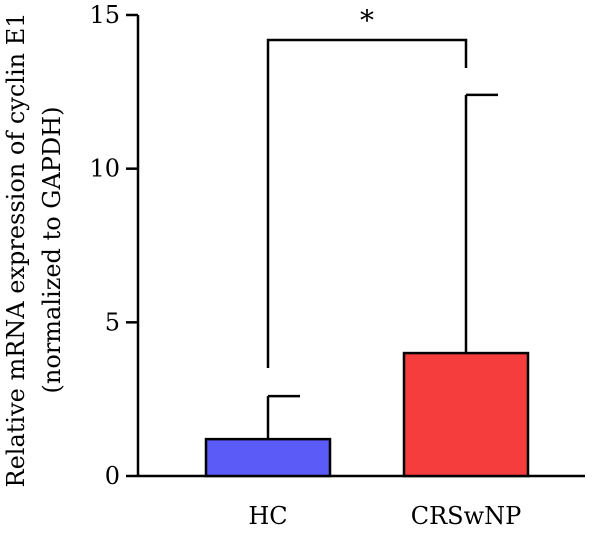 The image size is (600, 535). I want to click on significance-marker: *, so click(367, 20).